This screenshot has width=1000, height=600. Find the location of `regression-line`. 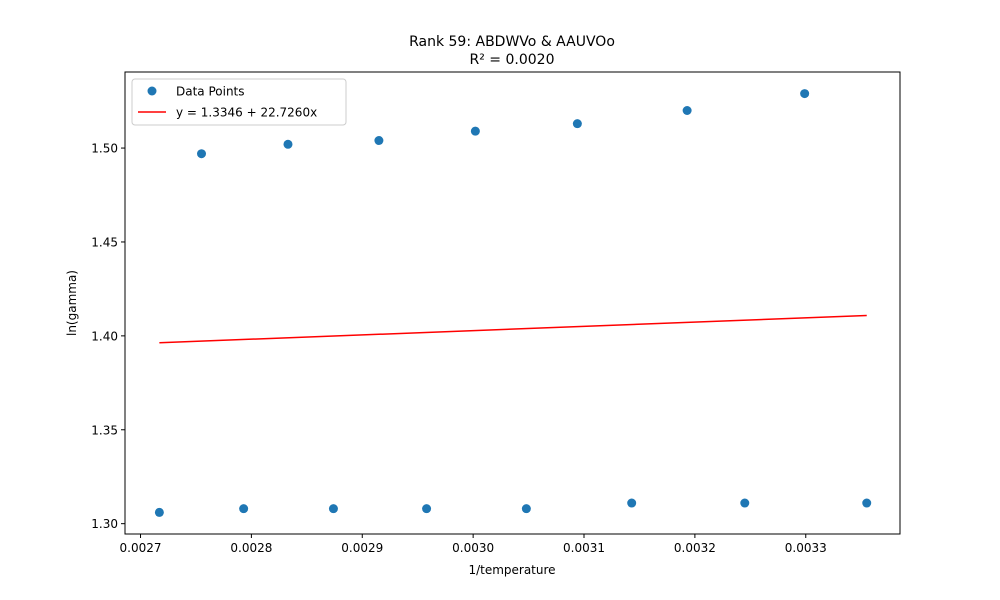

regression-line is located at coordinates (513, 329).